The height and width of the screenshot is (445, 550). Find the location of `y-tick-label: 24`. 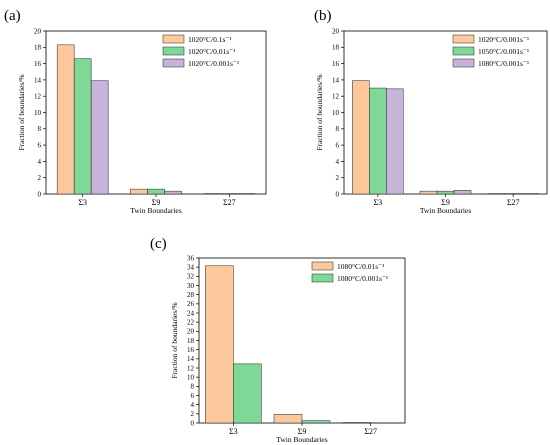

y-tick-label: 24 is located at coordinates (191, 313).